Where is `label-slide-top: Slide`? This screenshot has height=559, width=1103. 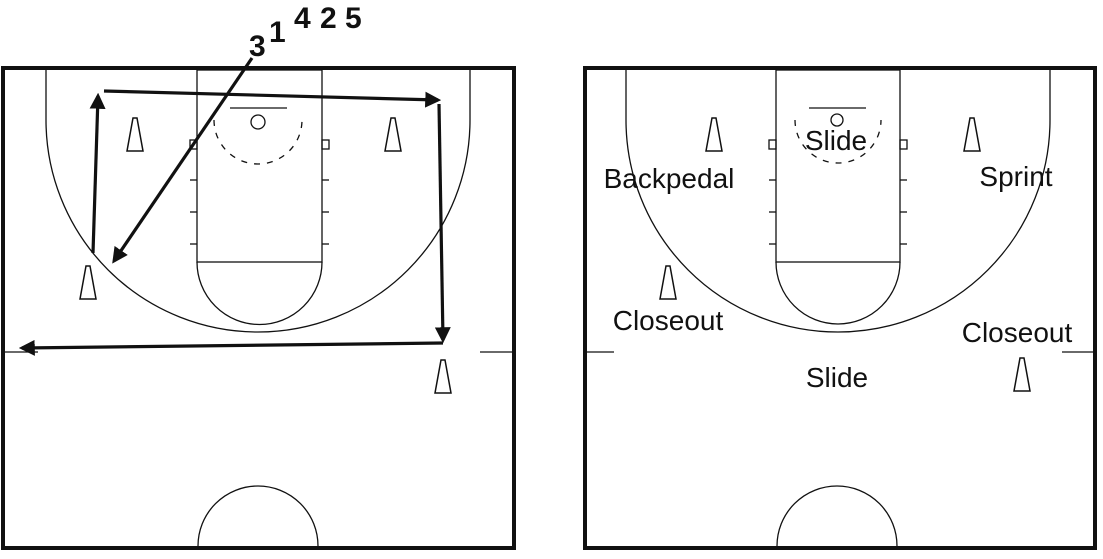
label-slide-top: Slide is located at coordinates (836, 140).